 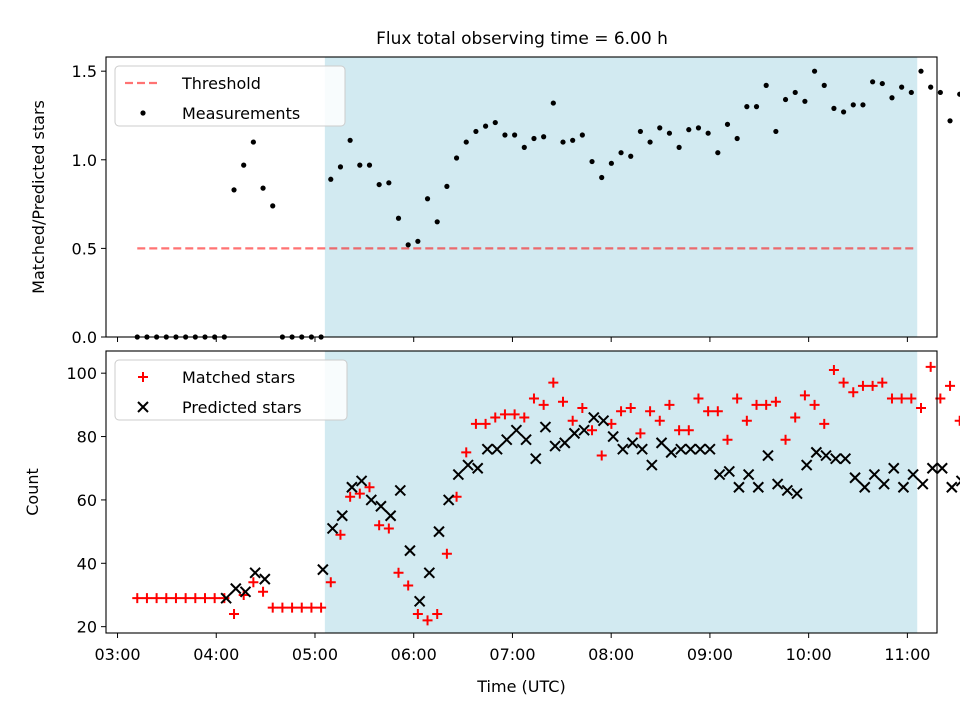 What do you see at coordinates (242, 407) in the screenshot?
I see `legend-label: Predicted stars` at bounding box center [242, 407].